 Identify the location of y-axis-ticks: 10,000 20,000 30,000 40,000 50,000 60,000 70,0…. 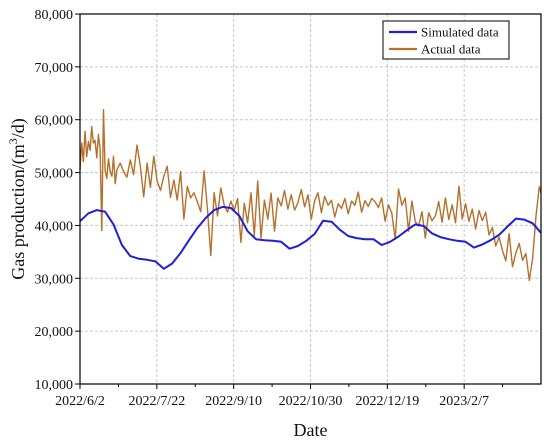
(57, 200).